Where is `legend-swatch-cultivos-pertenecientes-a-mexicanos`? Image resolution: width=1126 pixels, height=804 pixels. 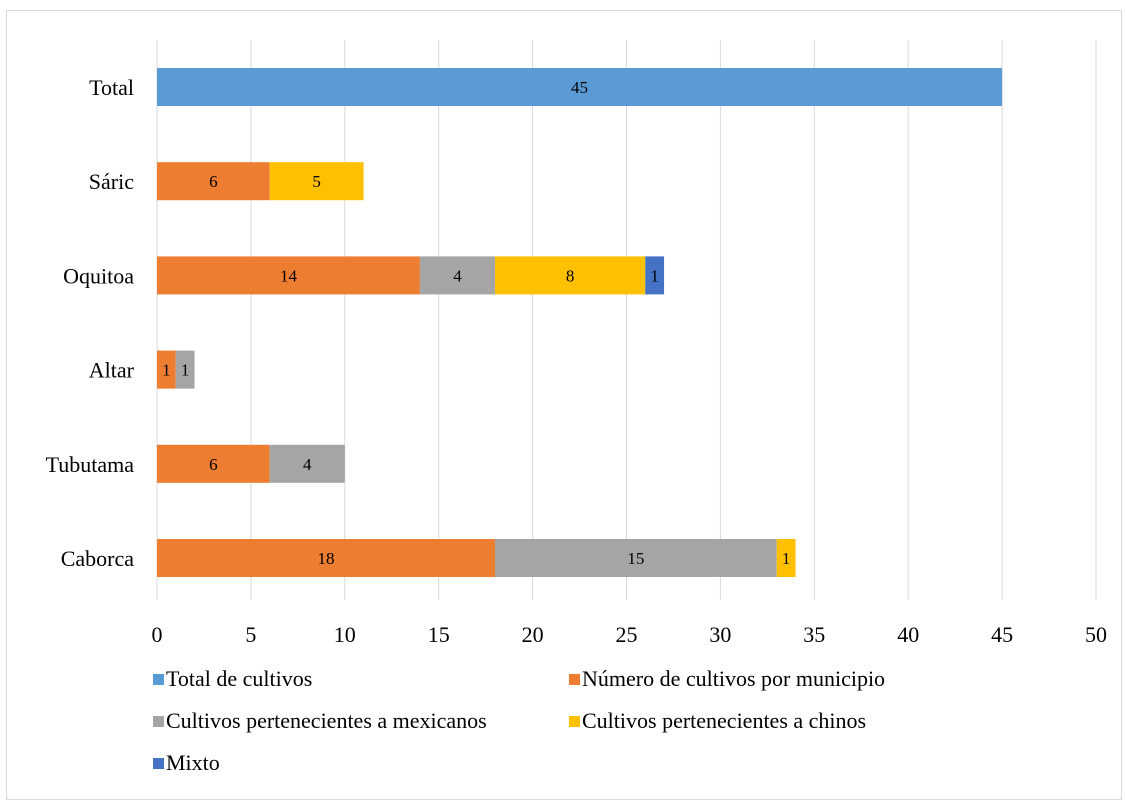 legend-swatch-cultivos-pertenecientes-a-mexicanos is located at coordinates (158, 721).